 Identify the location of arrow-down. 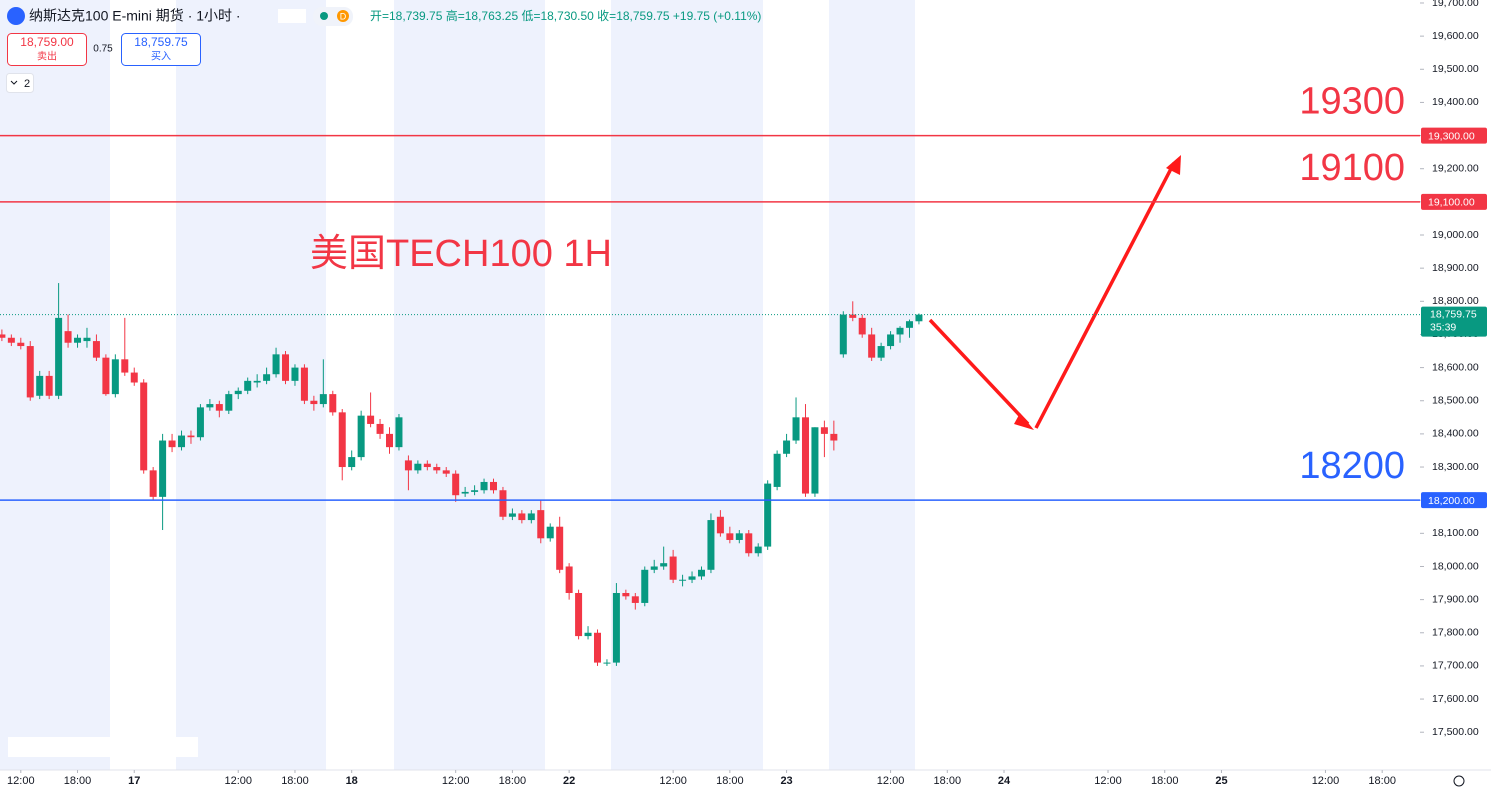
(979, 372).